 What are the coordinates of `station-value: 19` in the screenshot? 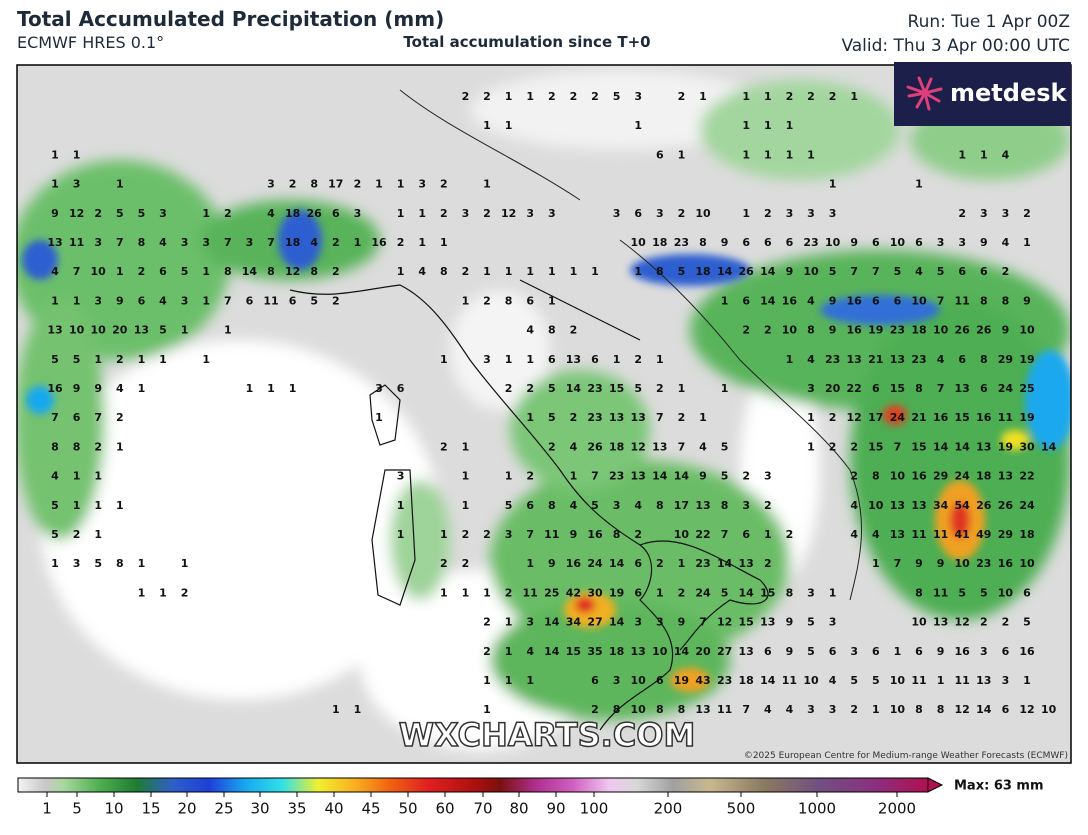 It's located at (616, 592).